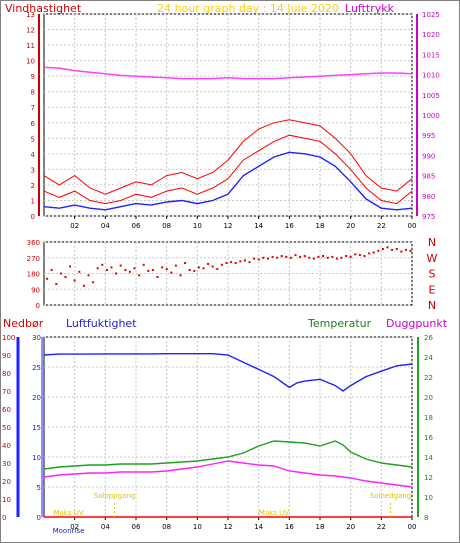 The height and width of the screenshot is (543, 460). I want to click on x-tick-label: 08, so click(166, 527).